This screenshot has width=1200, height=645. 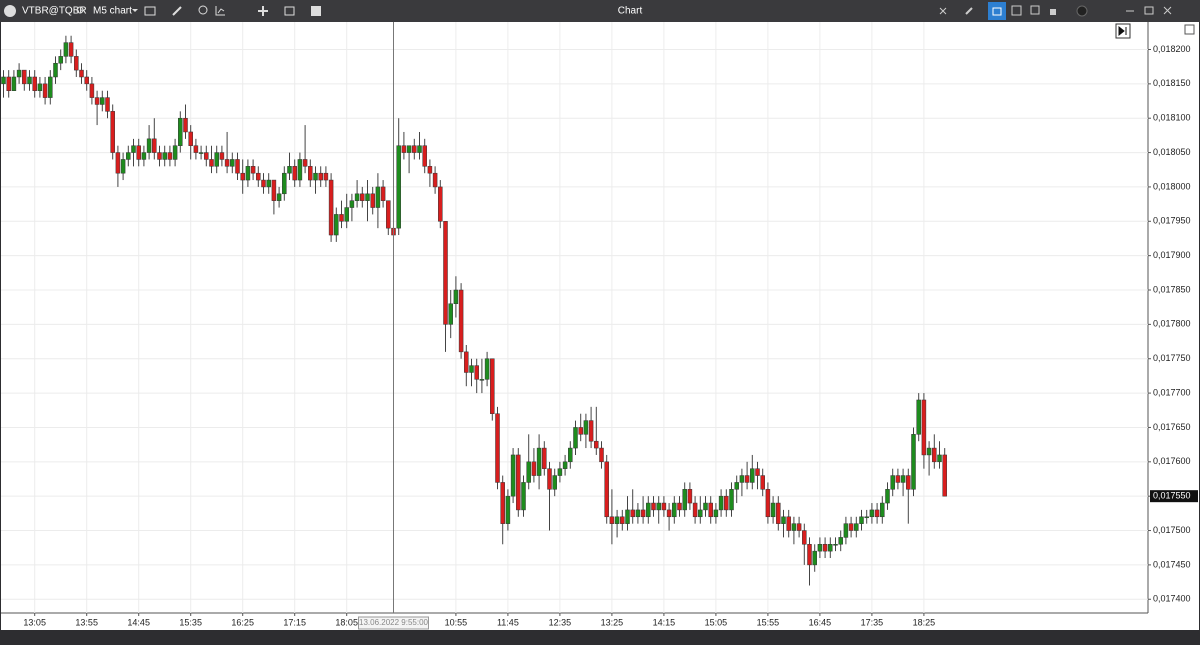 What do you see at coordinates (1167, 10) in the screenshot?
I see `close-button` at bounding box center [1167, 10].